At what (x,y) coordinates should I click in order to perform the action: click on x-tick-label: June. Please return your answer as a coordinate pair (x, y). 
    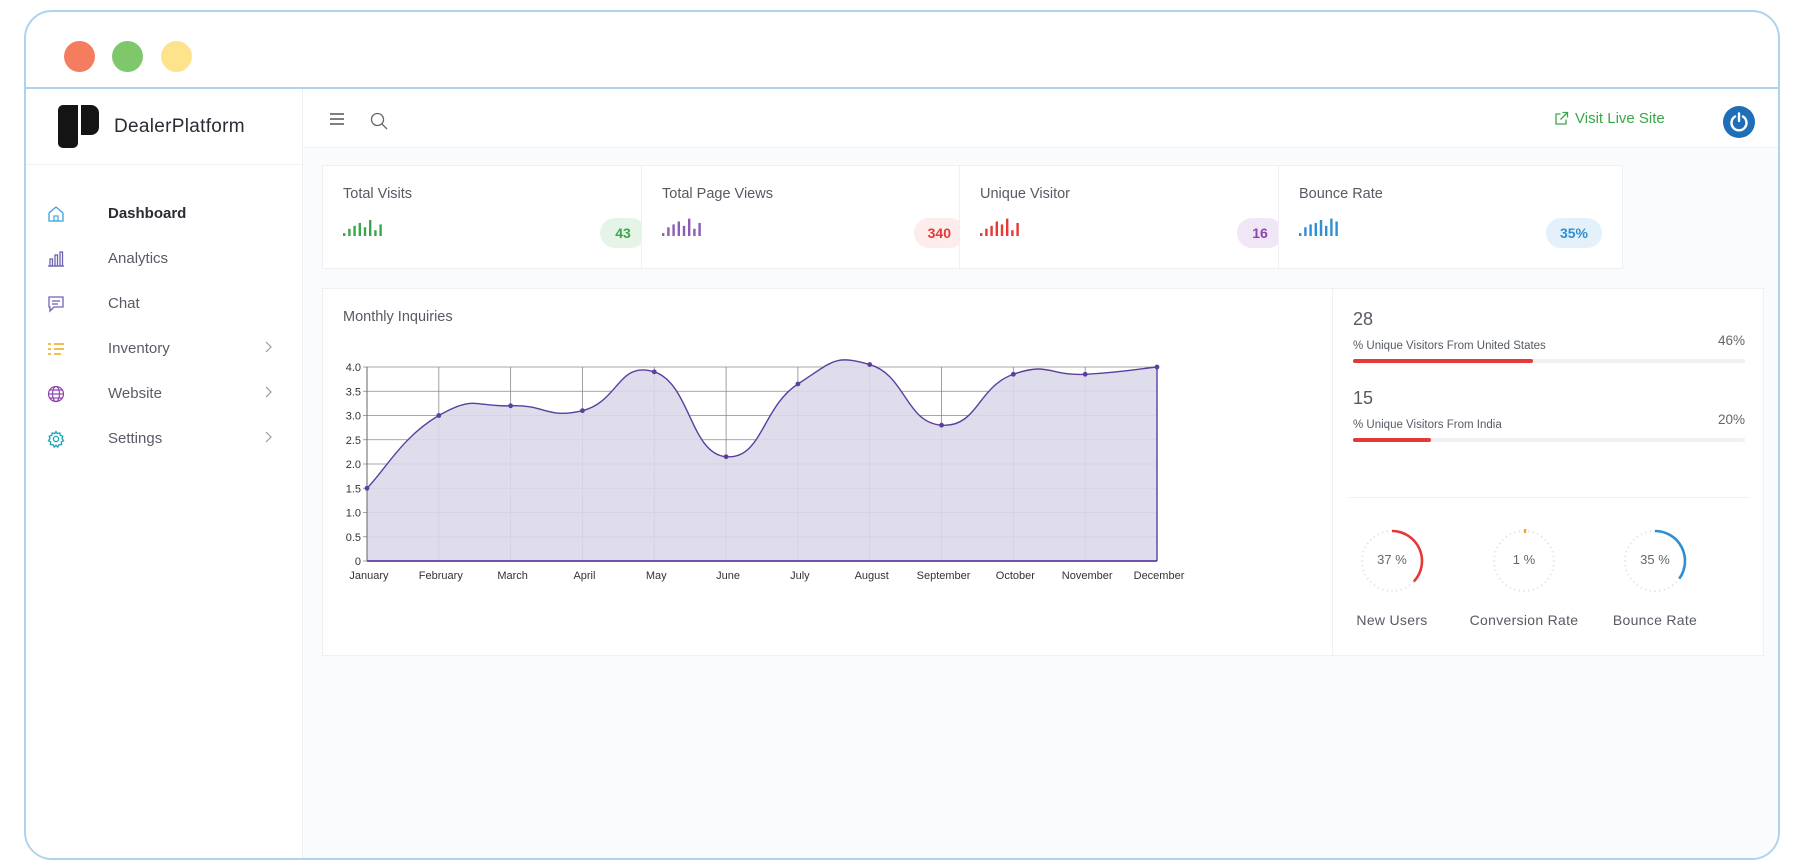
    Looking at the image, I should click on (728, 576).